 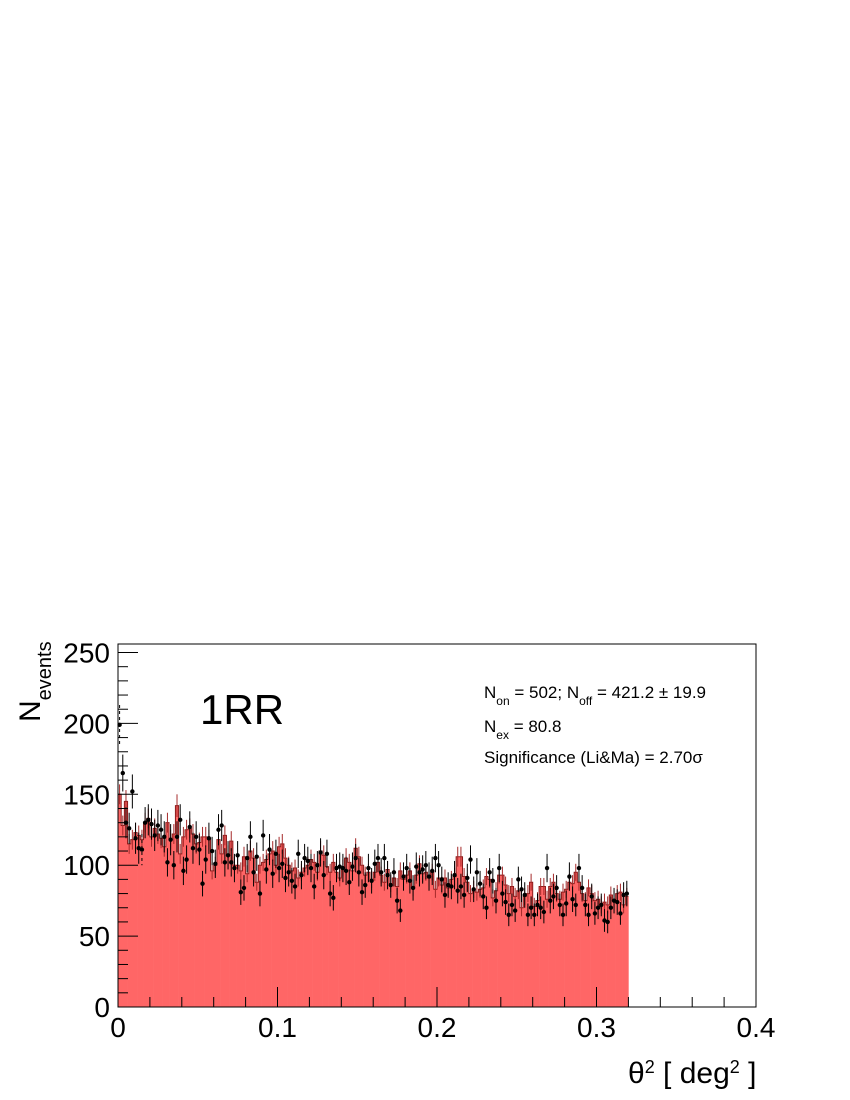 What do you see at coordinates (242, 709) in the screenshot?
I see `chart-label: 1RR` at bounding box center [242, 709].